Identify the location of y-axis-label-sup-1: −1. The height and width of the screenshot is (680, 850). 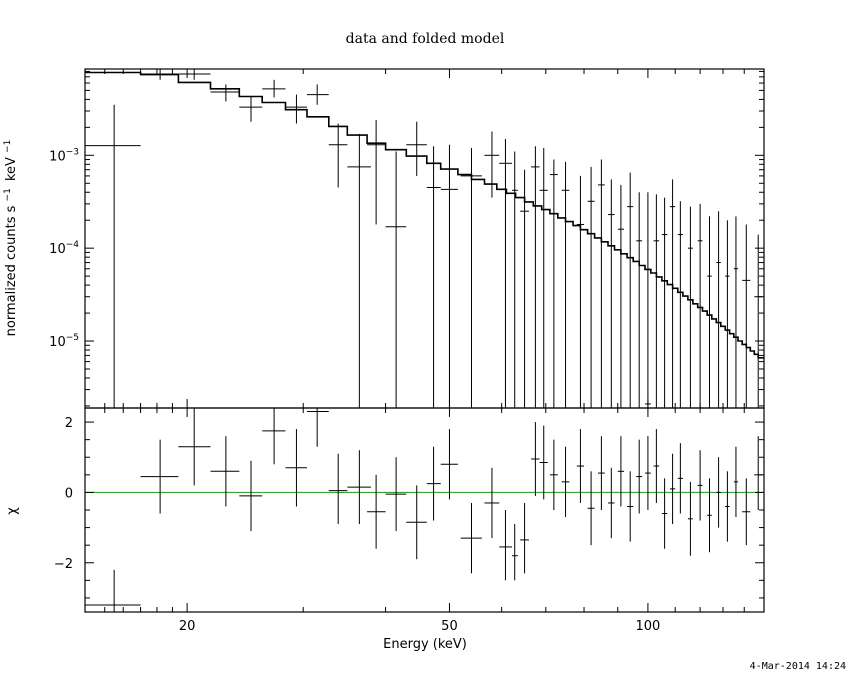
(8, 194).